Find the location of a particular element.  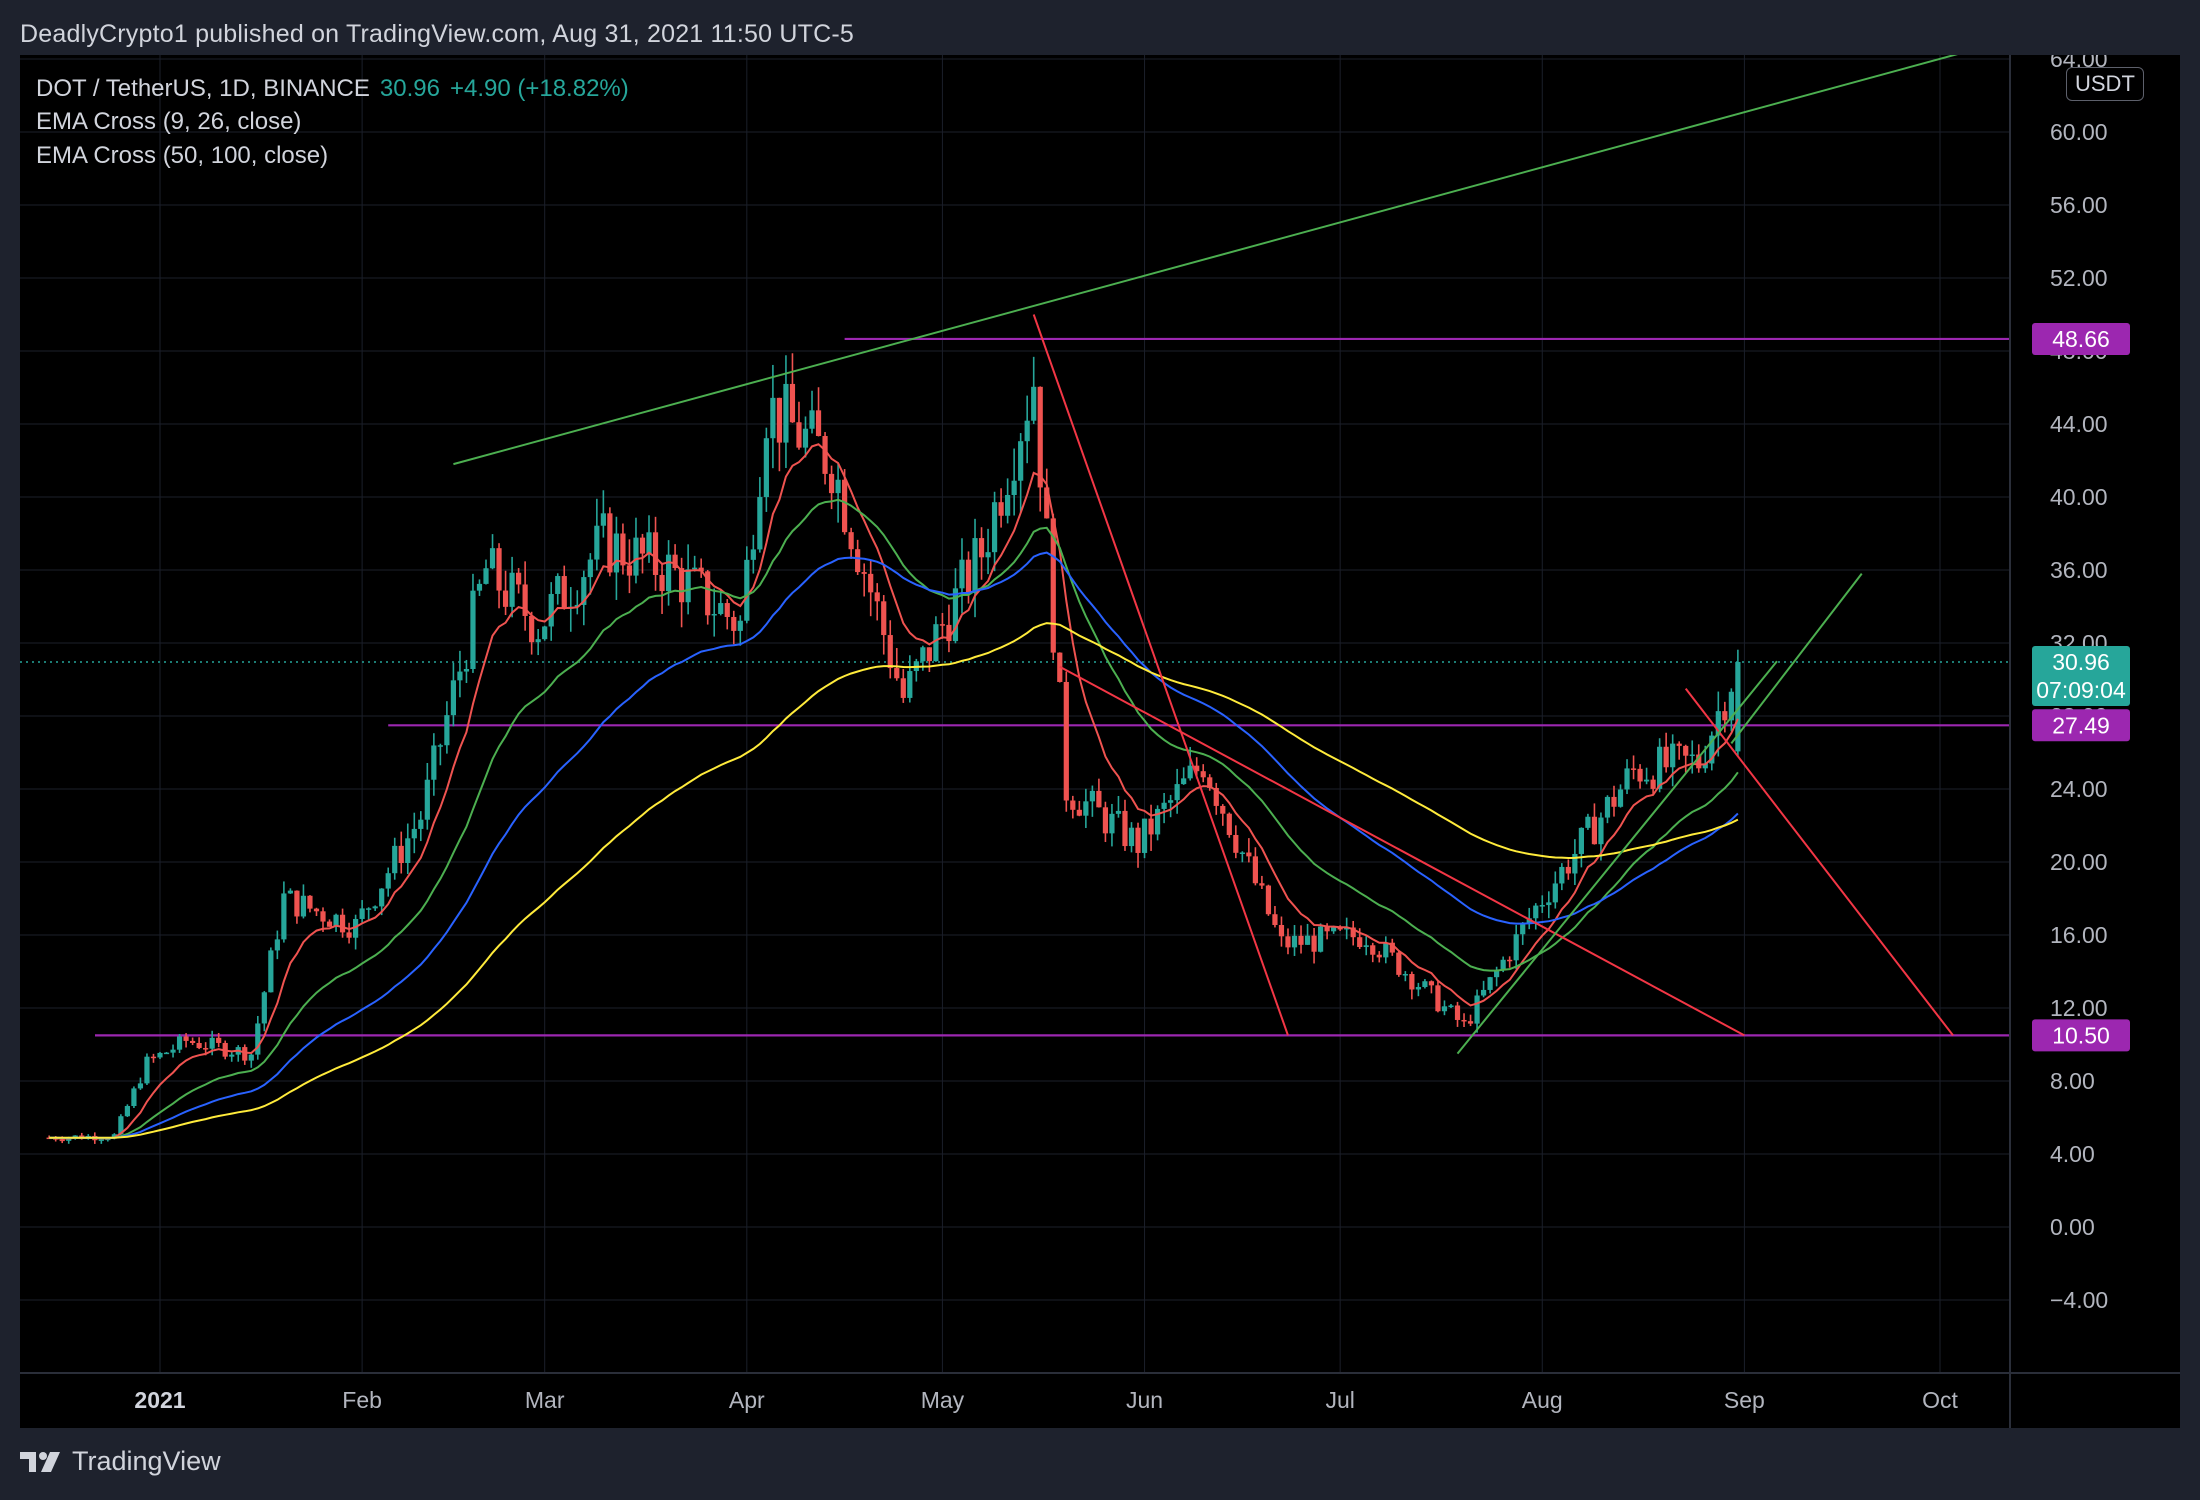

currency-selector: USDT is located at coordinates (2105, 84).